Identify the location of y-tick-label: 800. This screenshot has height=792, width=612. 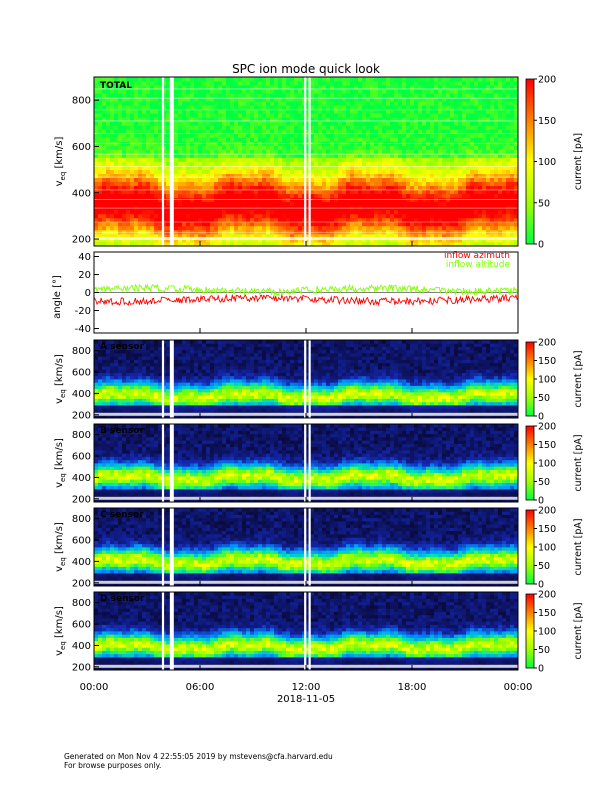
(81, 101).